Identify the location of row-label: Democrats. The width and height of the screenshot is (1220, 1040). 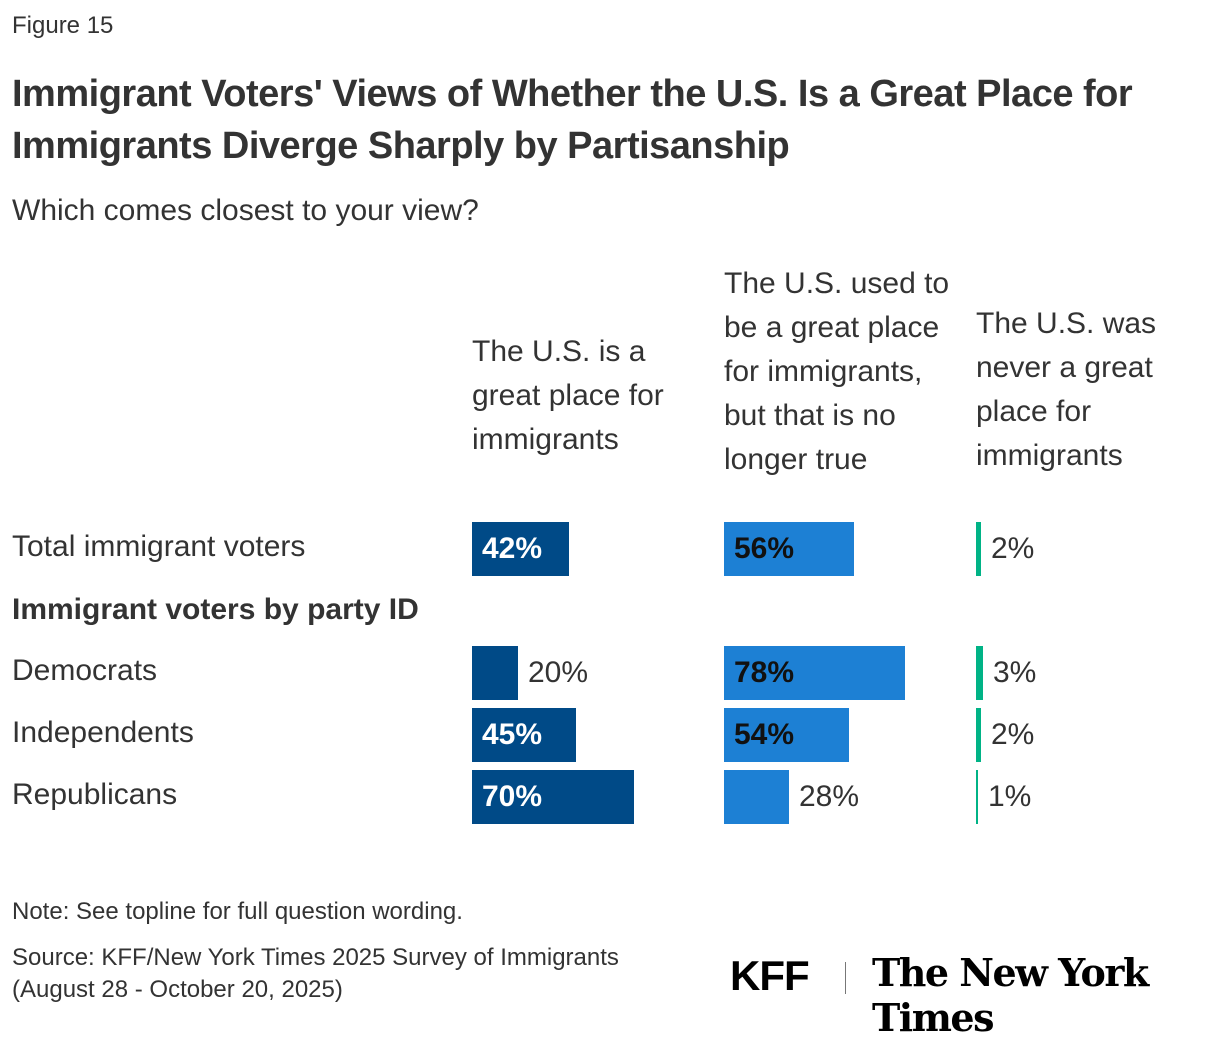
(85, 670).